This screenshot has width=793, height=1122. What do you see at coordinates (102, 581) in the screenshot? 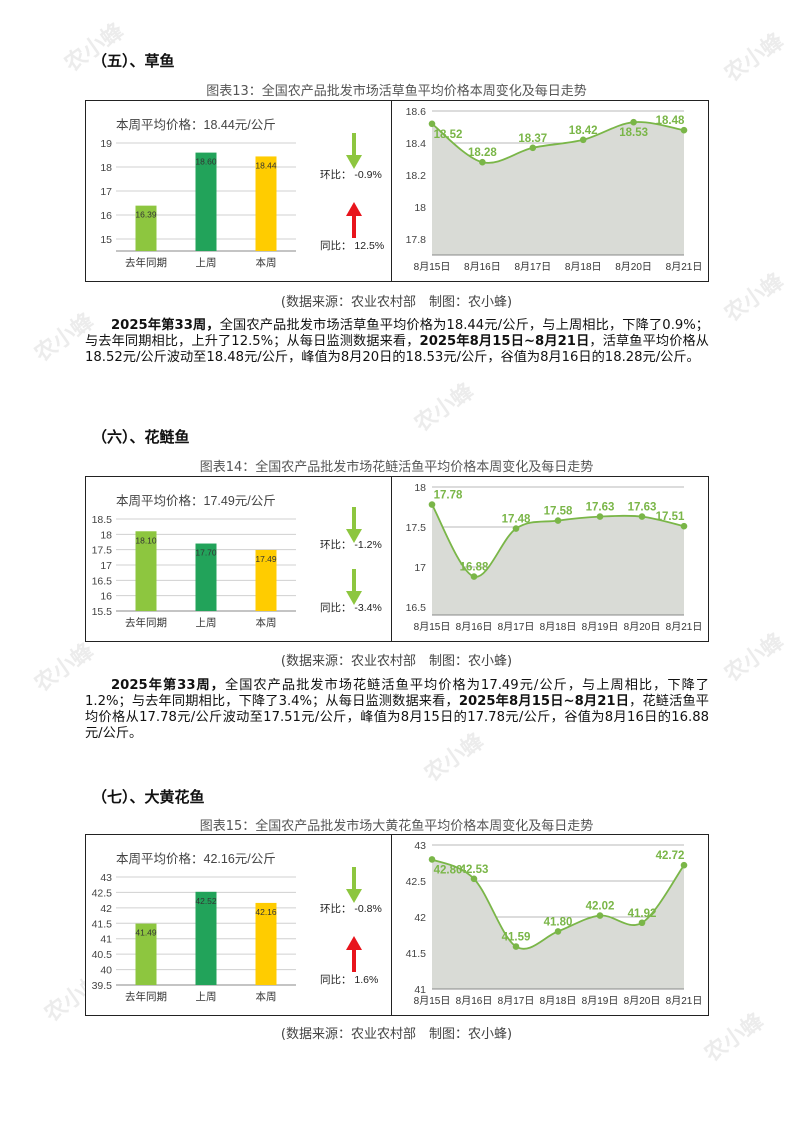
I see `bar-y-tick-label: 16.5` at bounding box center [102, 581].